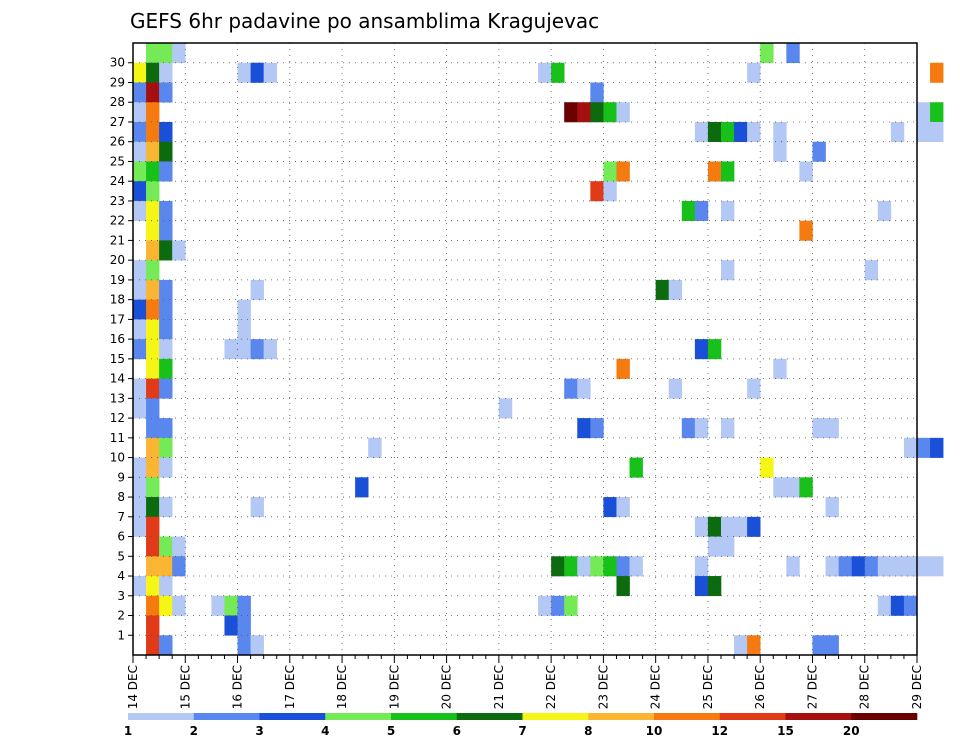 The height and width of the screenshot is (742, 960). What do you see at coordinates (121, 576) in the screenshot?
I see `y-tick-label: 4` at bounding box center [121, 576].